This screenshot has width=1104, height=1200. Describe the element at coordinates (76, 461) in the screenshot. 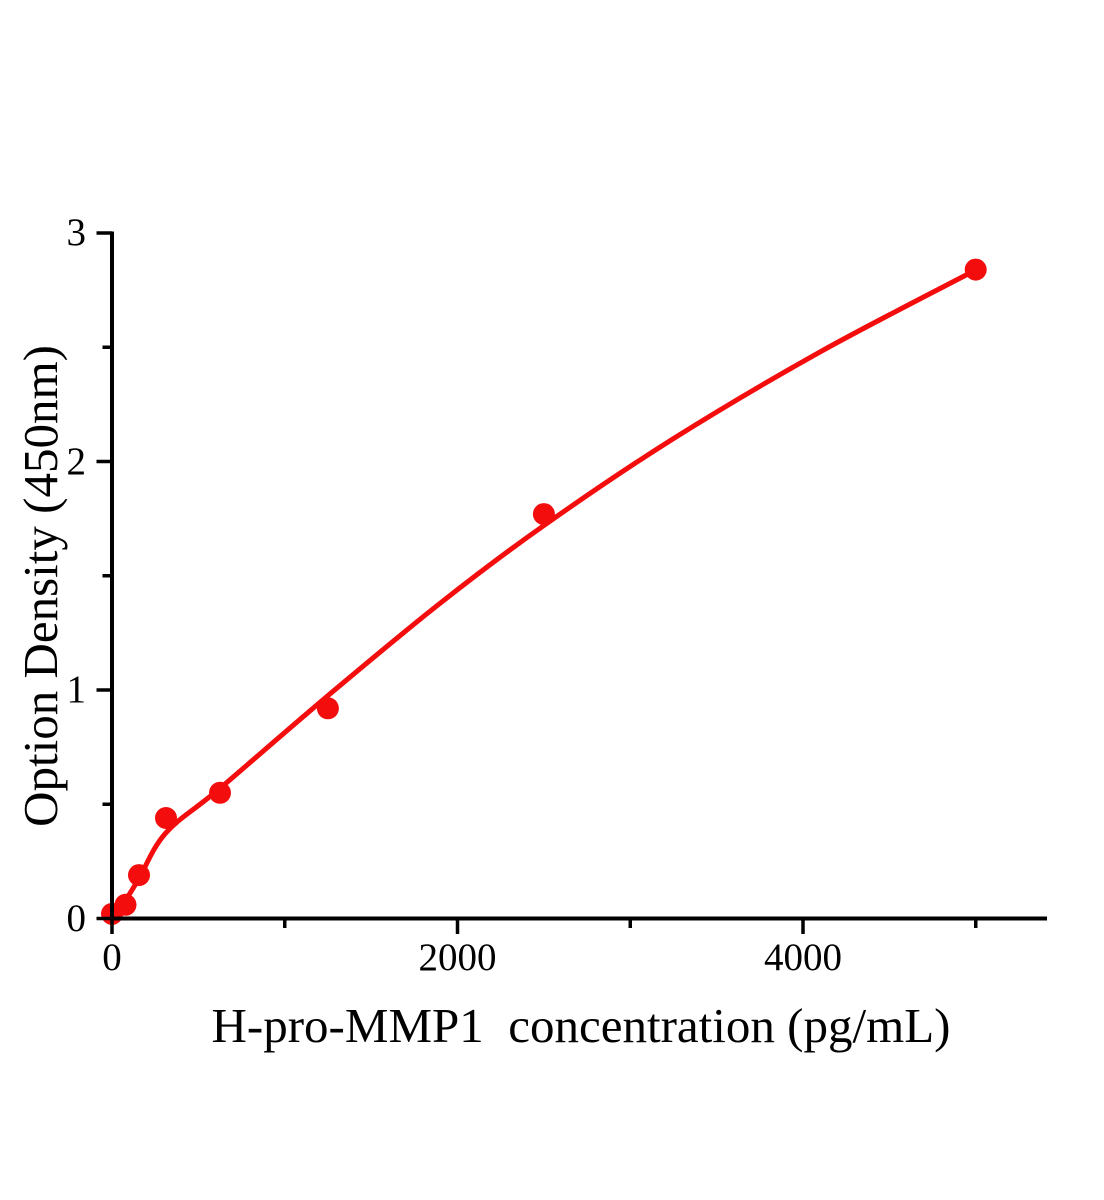

I see `y-tick-label-2: 2` at that location.